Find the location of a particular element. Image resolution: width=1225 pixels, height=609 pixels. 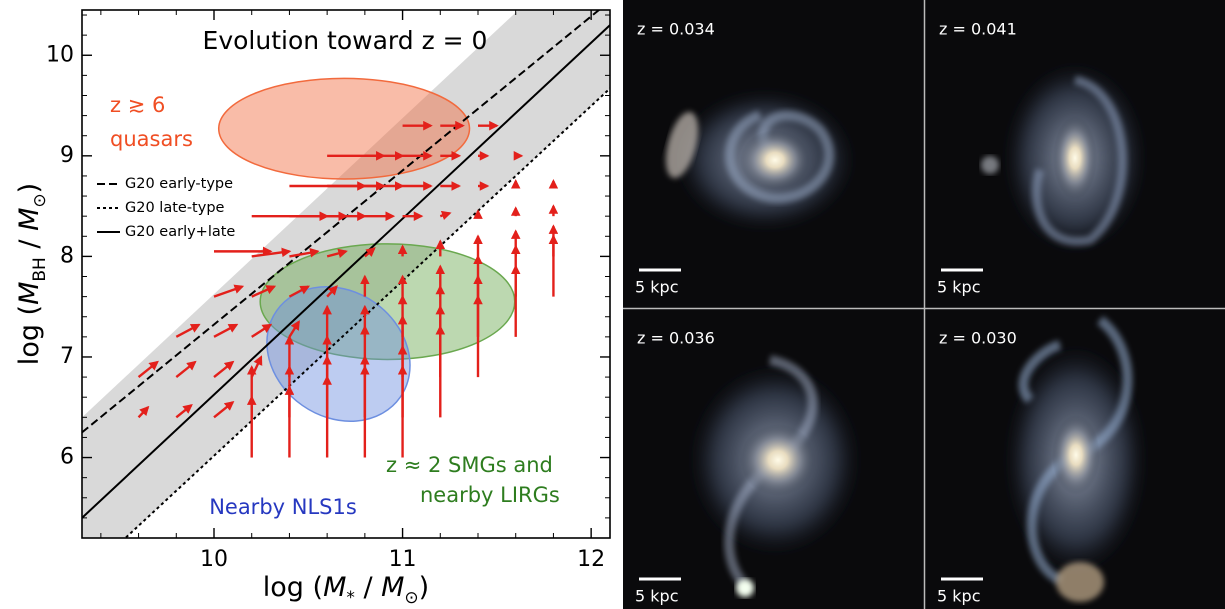

y-axis-label-part: log ( is located at coordinates (29, 335).